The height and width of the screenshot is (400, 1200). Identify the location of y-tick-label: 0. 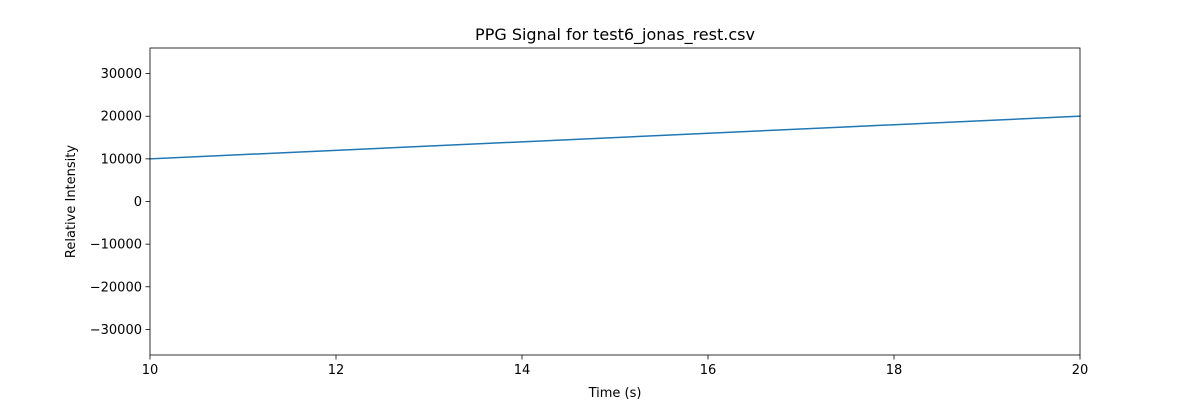
(138, 202).